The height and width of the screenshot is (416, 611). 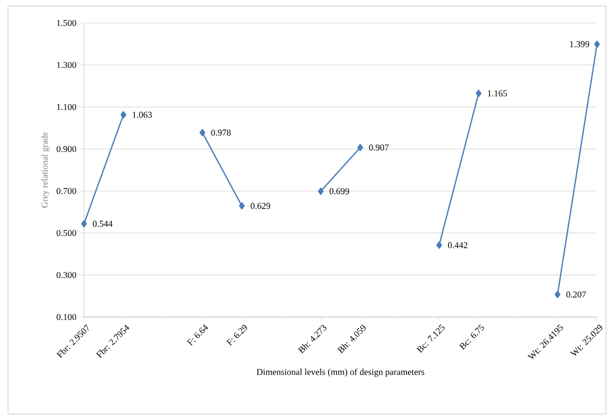 What do you see at coordinates (66, 191) in the screenshot?
I see `y-tick-label: 0.700` at bounding box center [66, 191].